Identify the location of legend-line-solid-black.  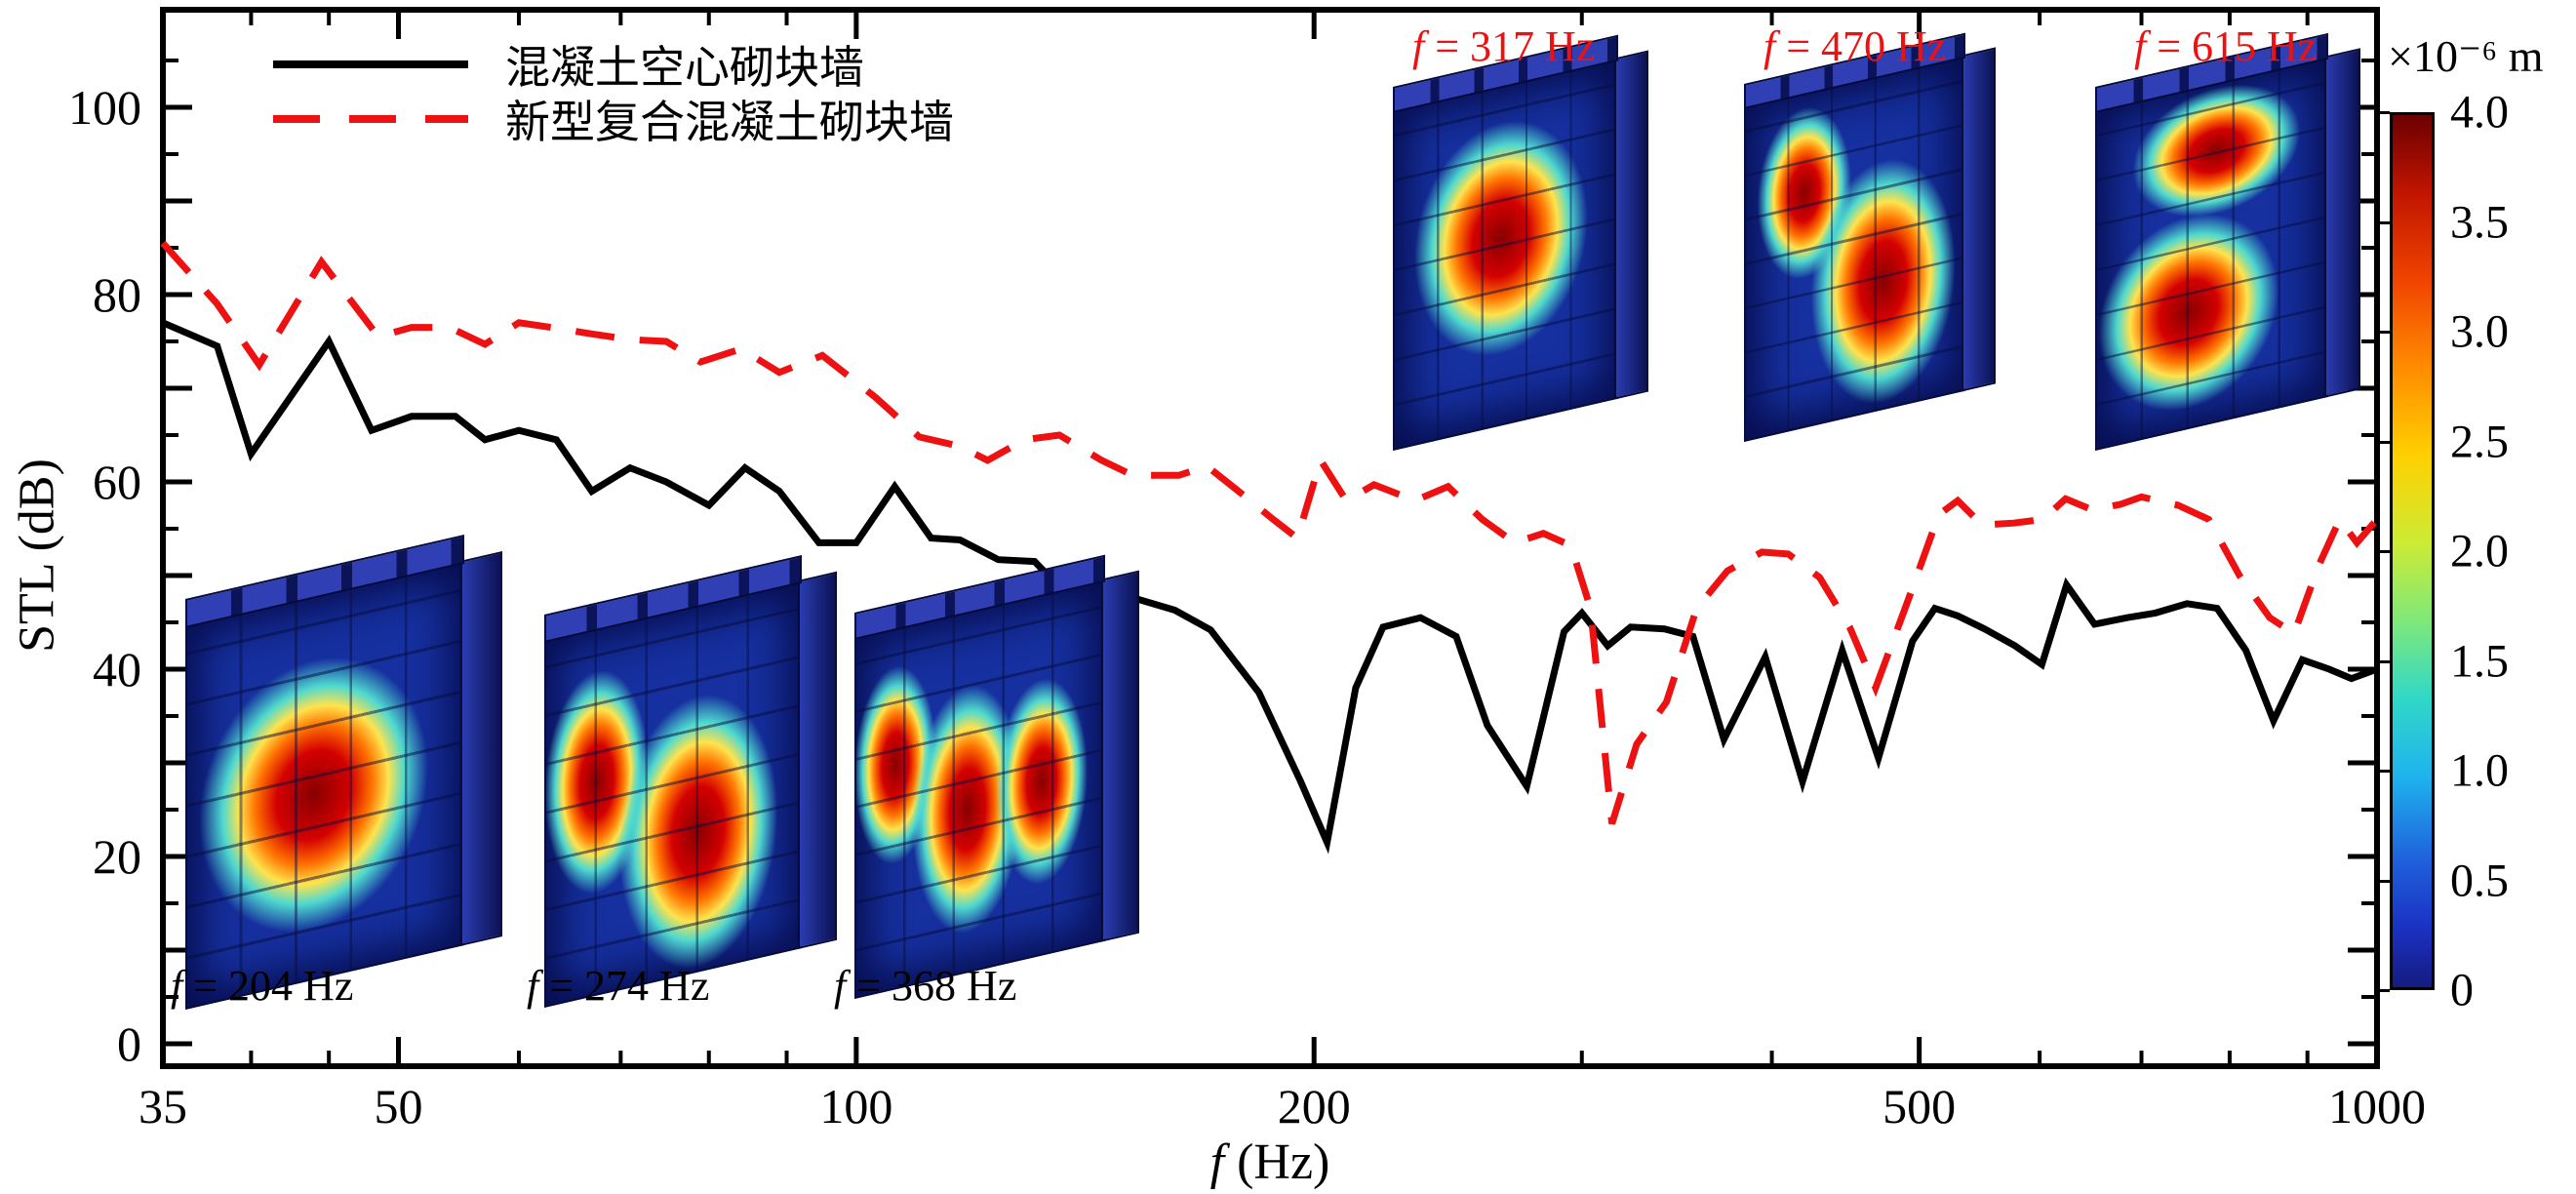
(370, 64).